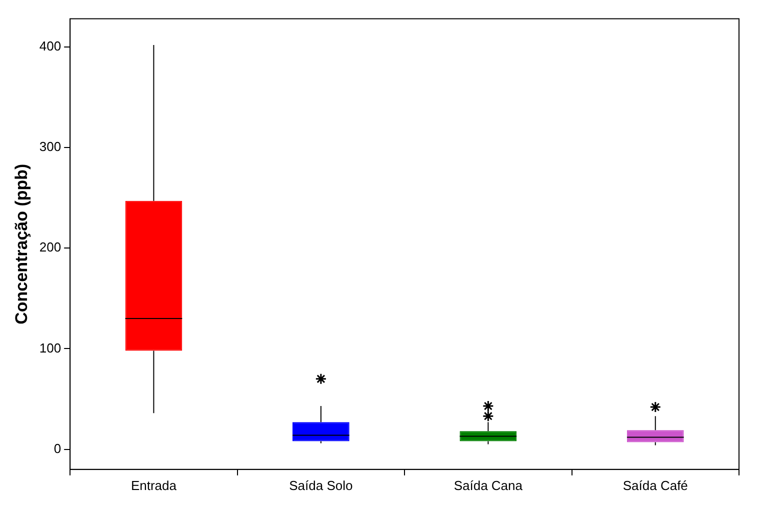 This screenshot has height=505, width=759. What do you see at coordinates (58, 448) in the screenshot?
I see `y-tick-label: 0` at bounding box center [58, 448].